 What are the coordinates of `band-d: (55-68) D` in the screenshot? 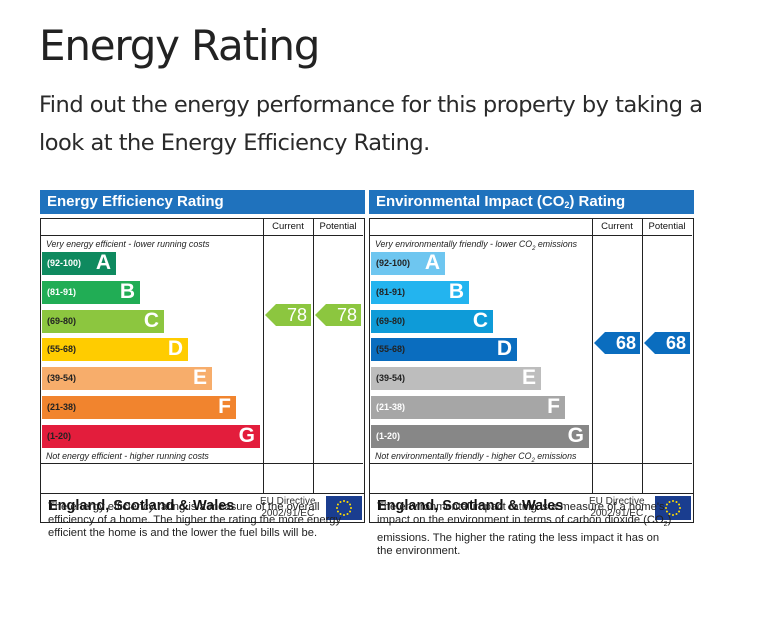 It's located at (444, 349).